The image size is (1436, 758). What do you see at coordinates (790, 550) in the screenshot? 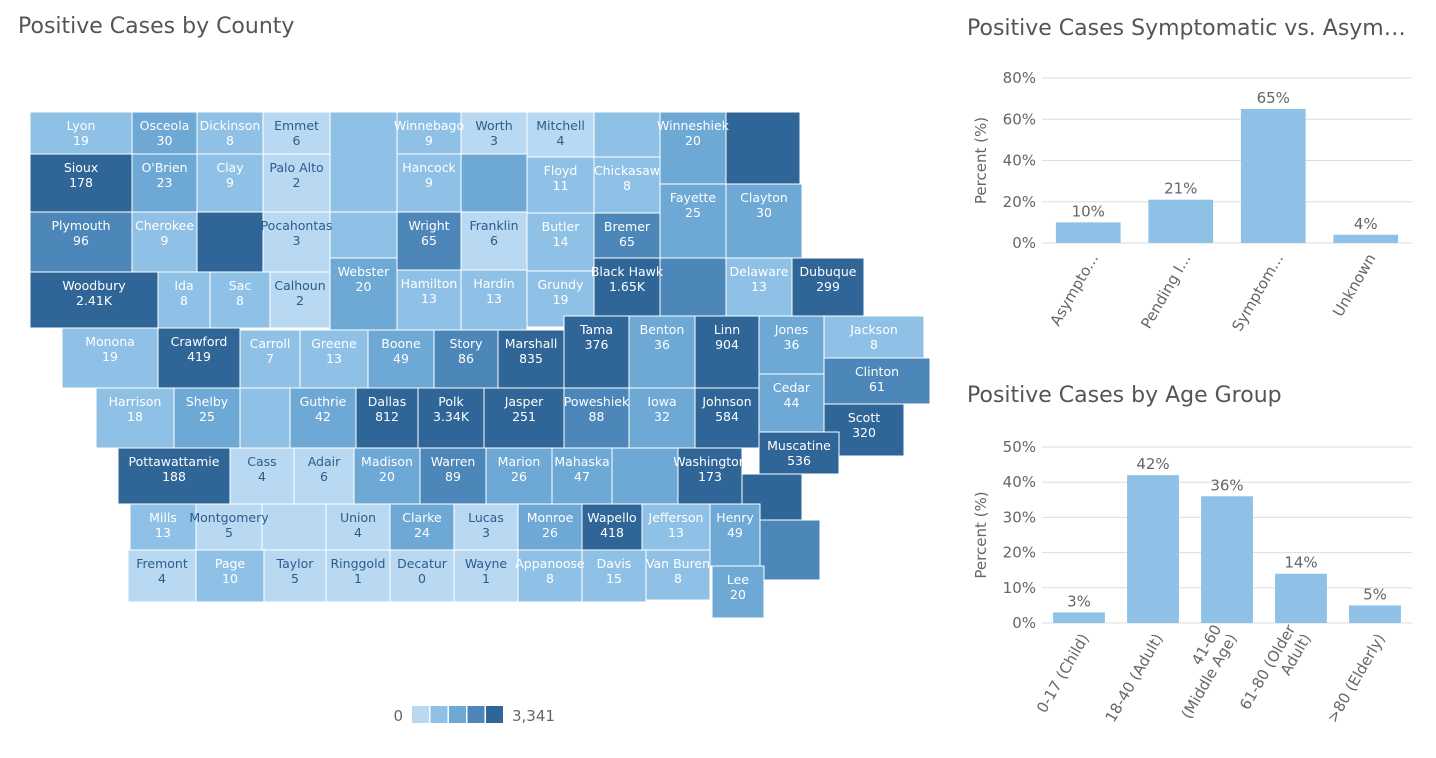
I see `county-des-moines` at bounding box center [790, 550].